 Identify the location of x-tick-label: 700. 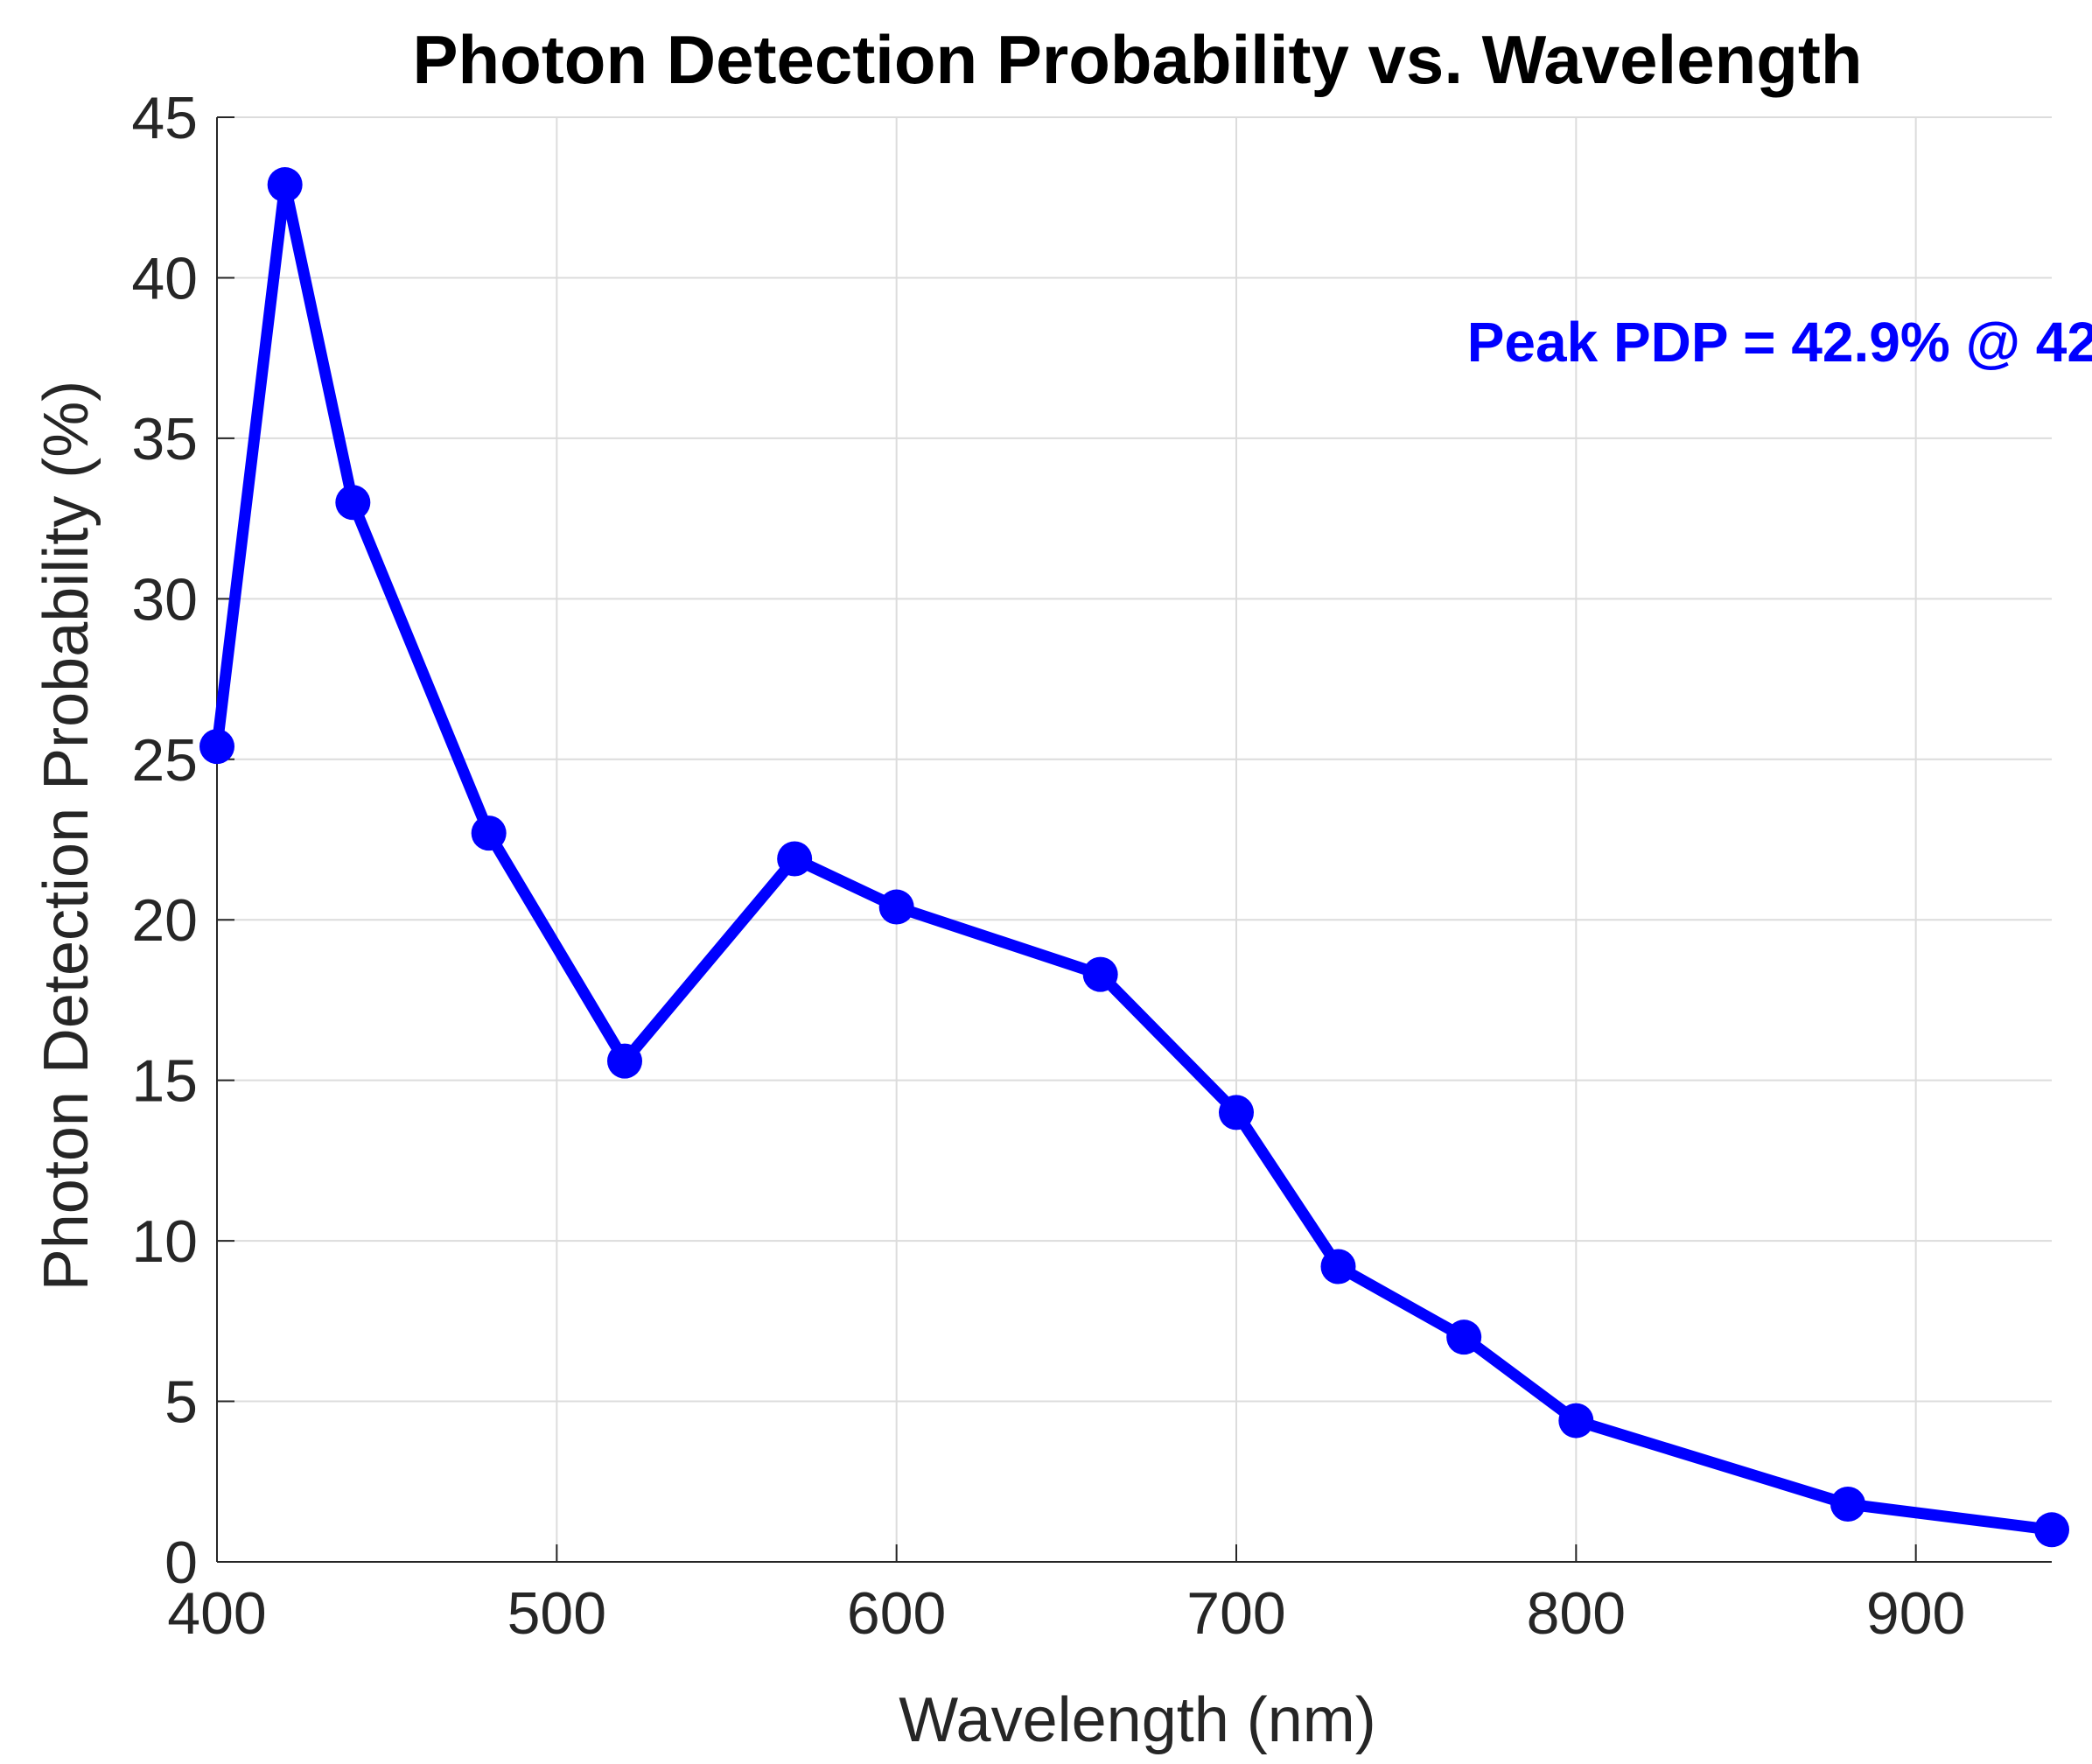
(1235, 1613).